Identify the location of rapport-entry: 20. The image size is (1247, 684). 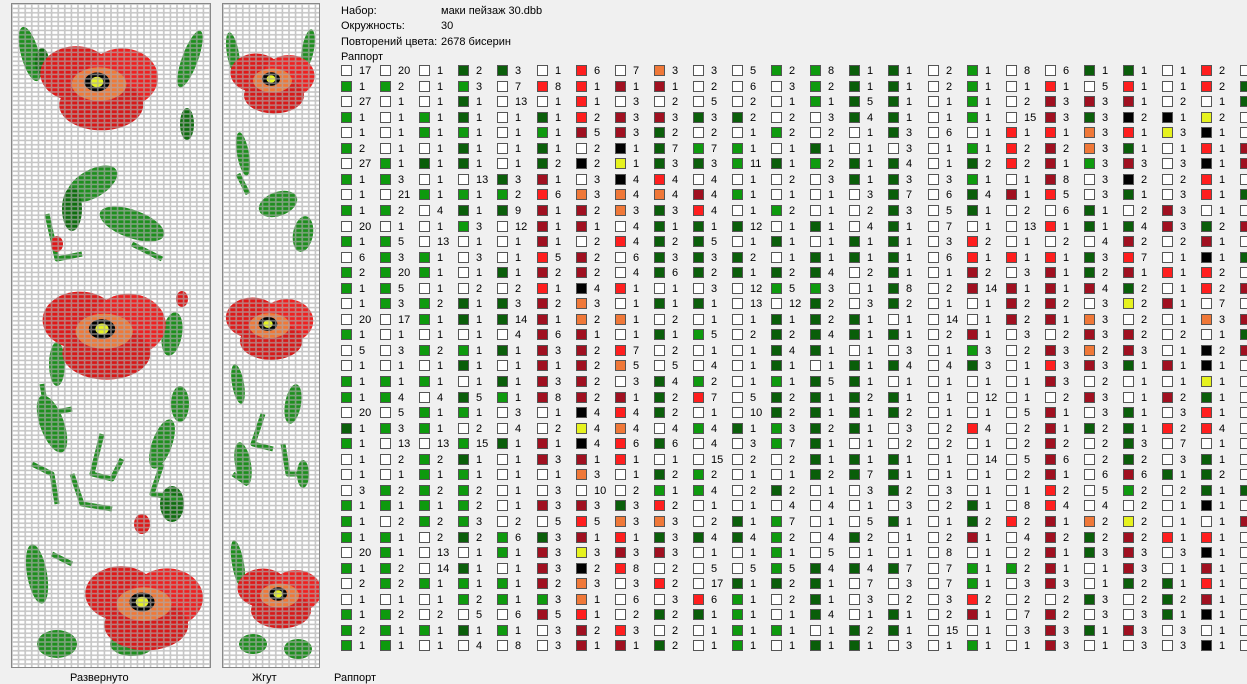
(360, 227).